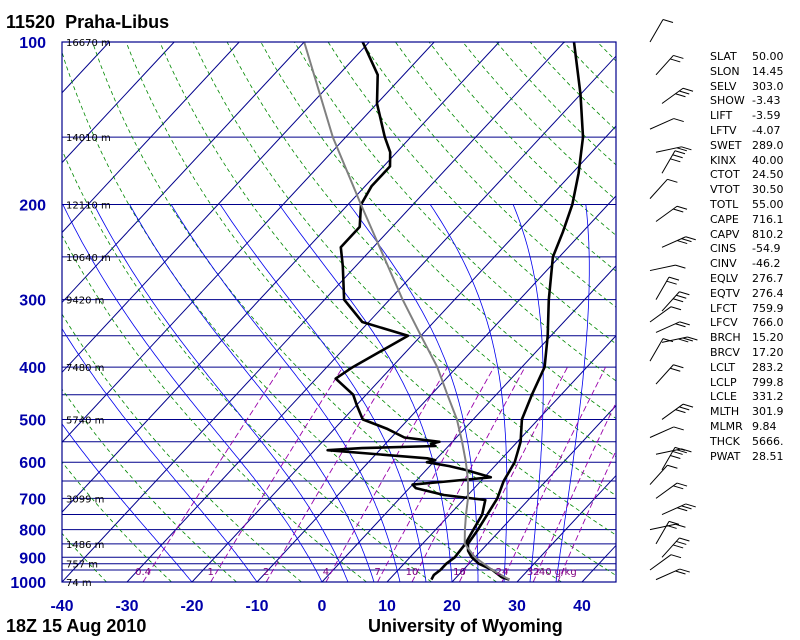 The width and height of the screenshot is (800, 640). What do you see at coordinates (723, 397) in the screenshot?
I see `index-key: LCLE` at bounding box center [723, 397].